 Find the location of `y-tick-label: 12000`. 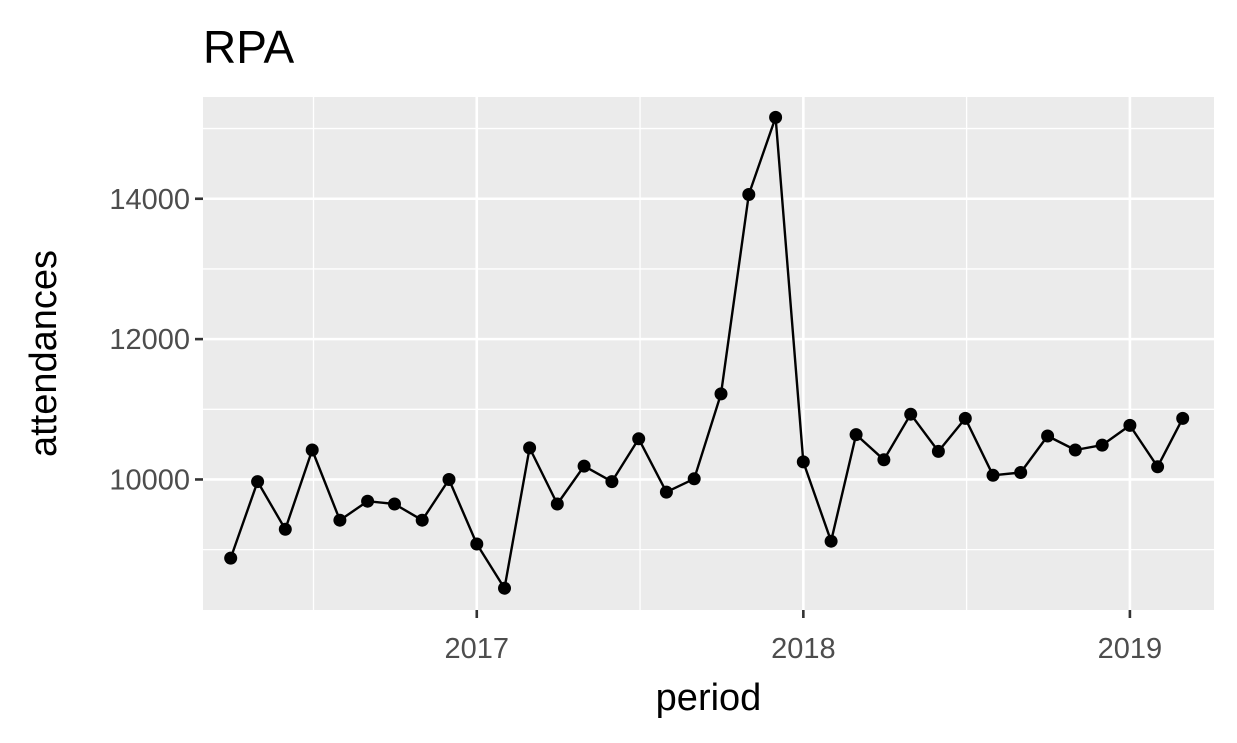

y-tick-label: 12000 is located at coordinates (149, 340).